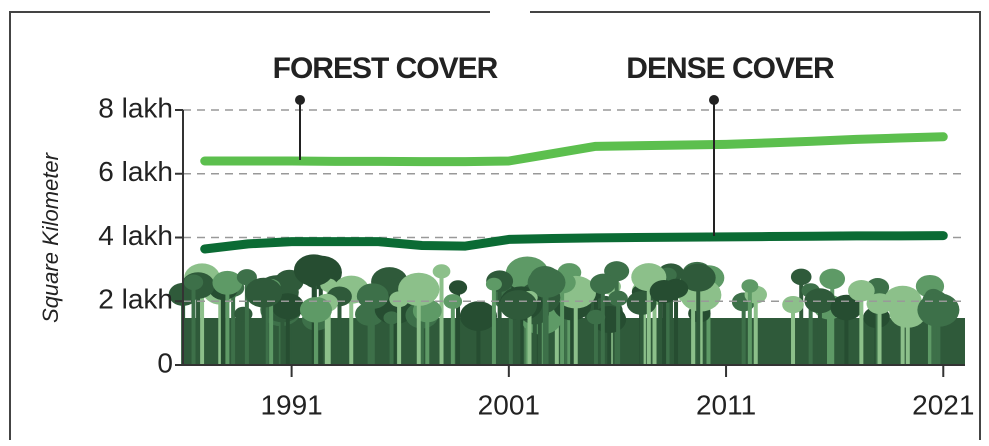 This screenshot has height=446, width=989. What do you see at coordinates (135, 171) in the screenshot?
I see `y-tick-label: 6 lakh` at bounding box center [135, 171].